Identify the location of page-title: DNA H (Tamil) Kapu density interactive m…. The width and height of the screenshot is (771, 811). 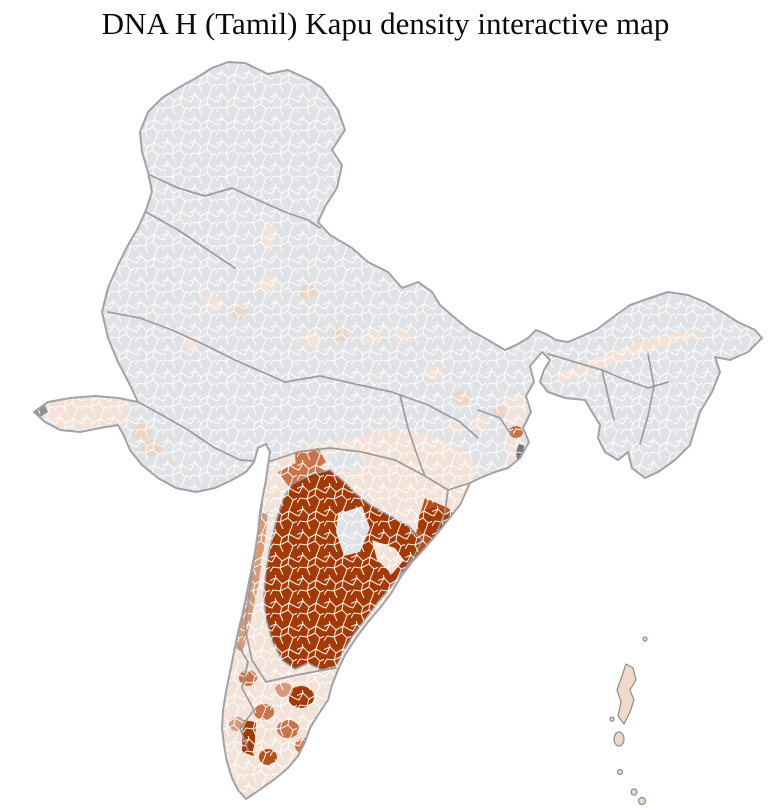
(385, 23).